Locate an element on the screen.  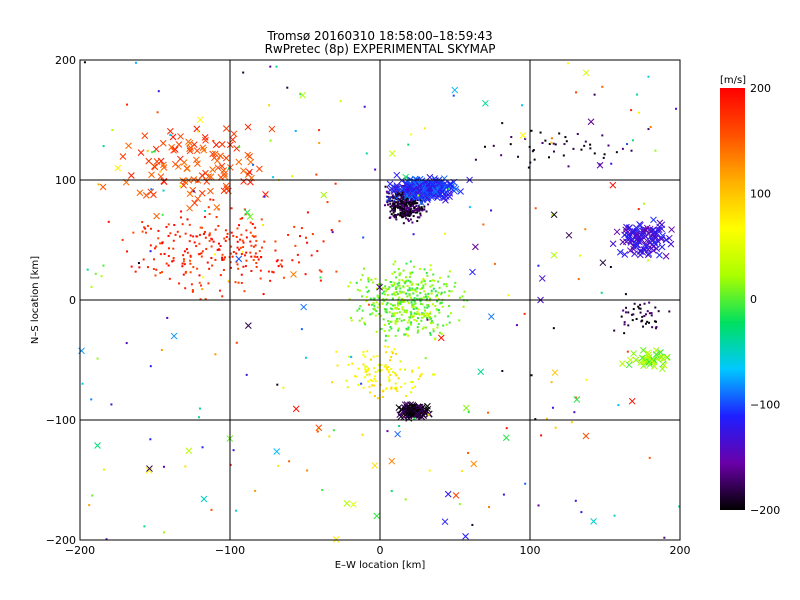
x-tick-label: −200 is located at coordinates (80, 550).